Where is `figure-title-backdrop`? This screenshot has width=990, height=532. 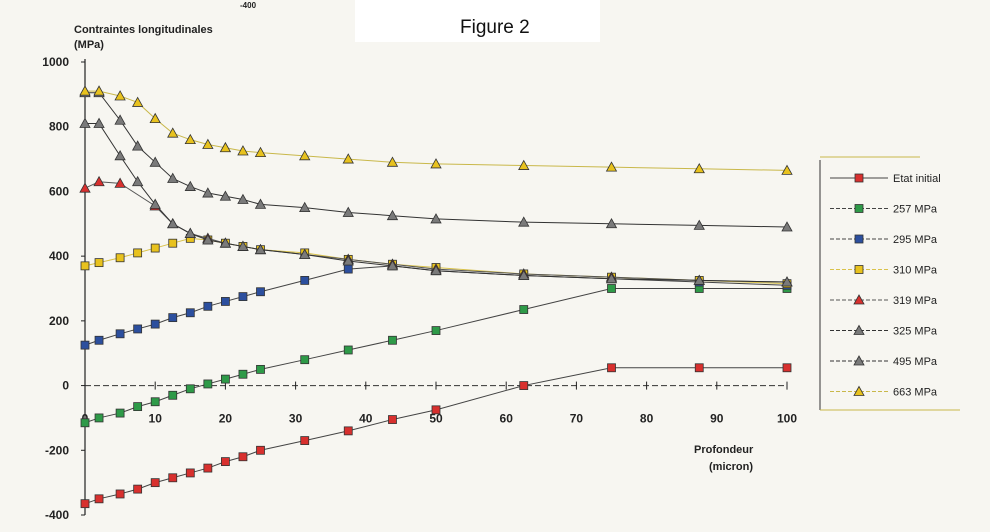 figure-title-backdrop is located at coordinates (477, 21).